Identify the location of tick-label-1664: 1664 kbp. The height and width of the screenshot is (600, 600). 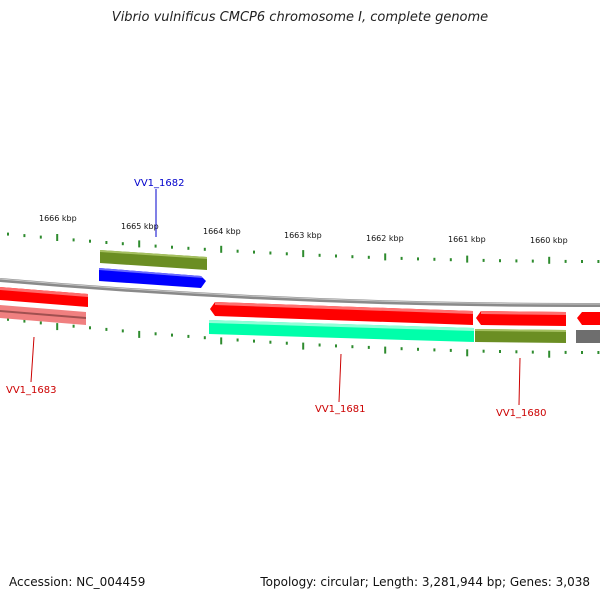
(222, 231).